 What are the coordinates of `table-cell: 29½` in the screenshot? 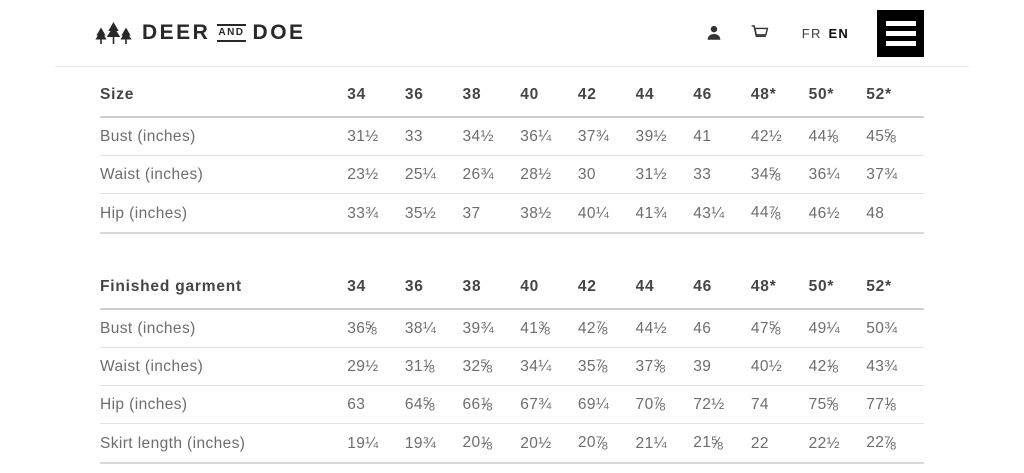 It's located at (376, 367).